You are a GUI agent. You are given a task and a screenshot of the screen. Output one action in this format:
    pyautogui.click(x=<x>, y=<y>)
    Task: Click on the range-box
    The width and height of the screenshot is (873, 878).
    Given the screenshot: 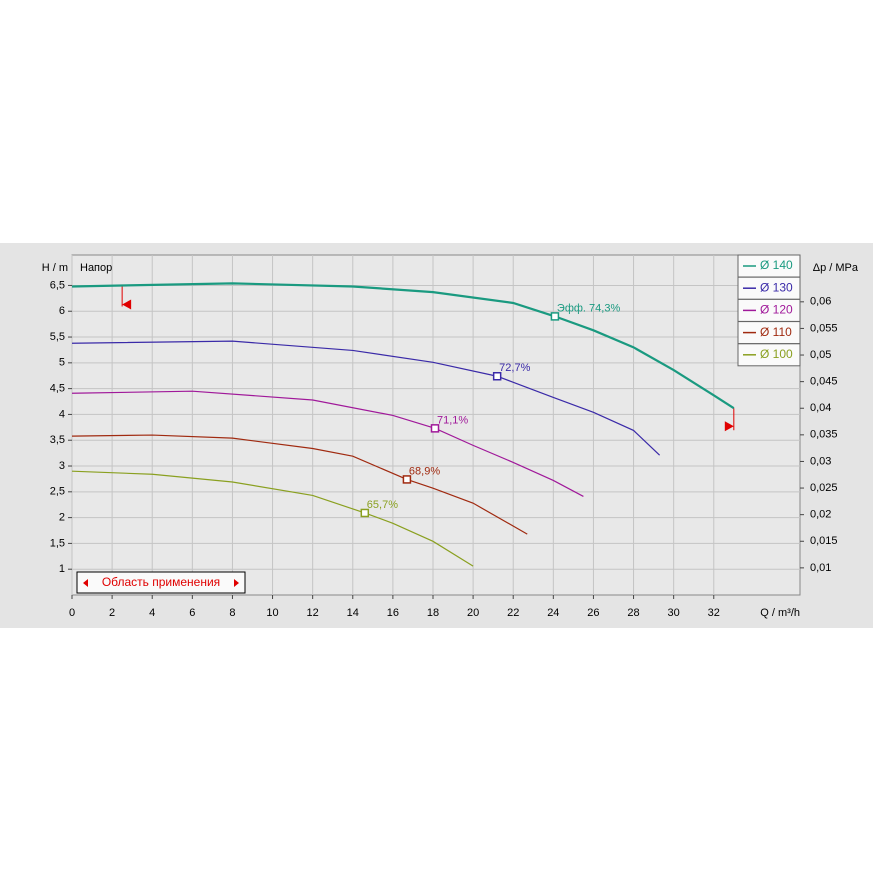 What is the action you would take?
    pyautogui.click(x=161, y=582)
    